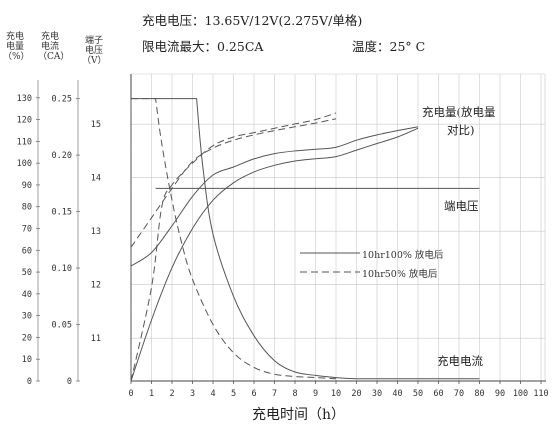 This screenshot has width=552, height=430. I want to click on charge-tick-label: 50, so click(27, 273).